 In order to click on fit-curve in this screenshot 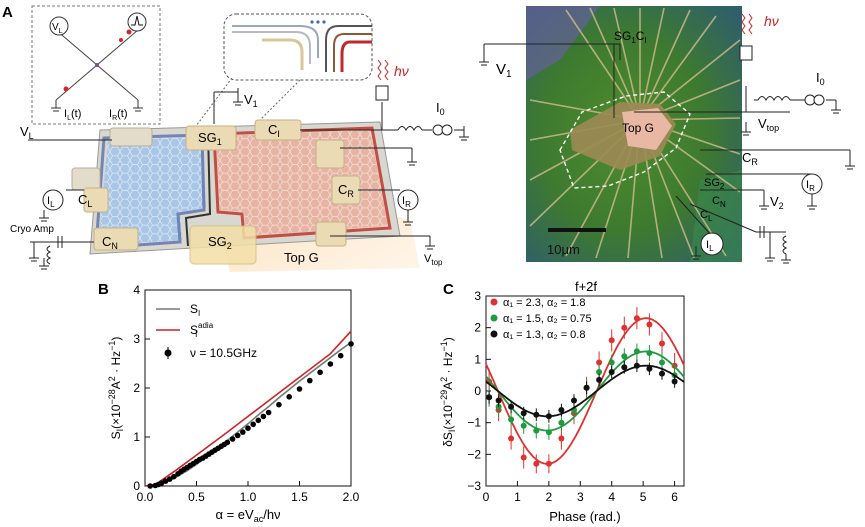, I will do `click(585, 391)`.